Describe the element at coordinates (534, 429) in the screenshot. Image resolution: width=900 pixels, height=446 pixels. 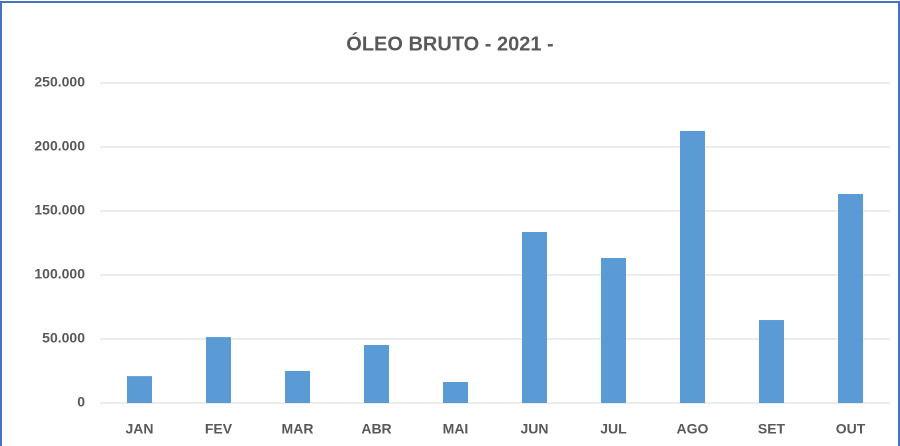
I see `x-tick-label: JUN` at that location.